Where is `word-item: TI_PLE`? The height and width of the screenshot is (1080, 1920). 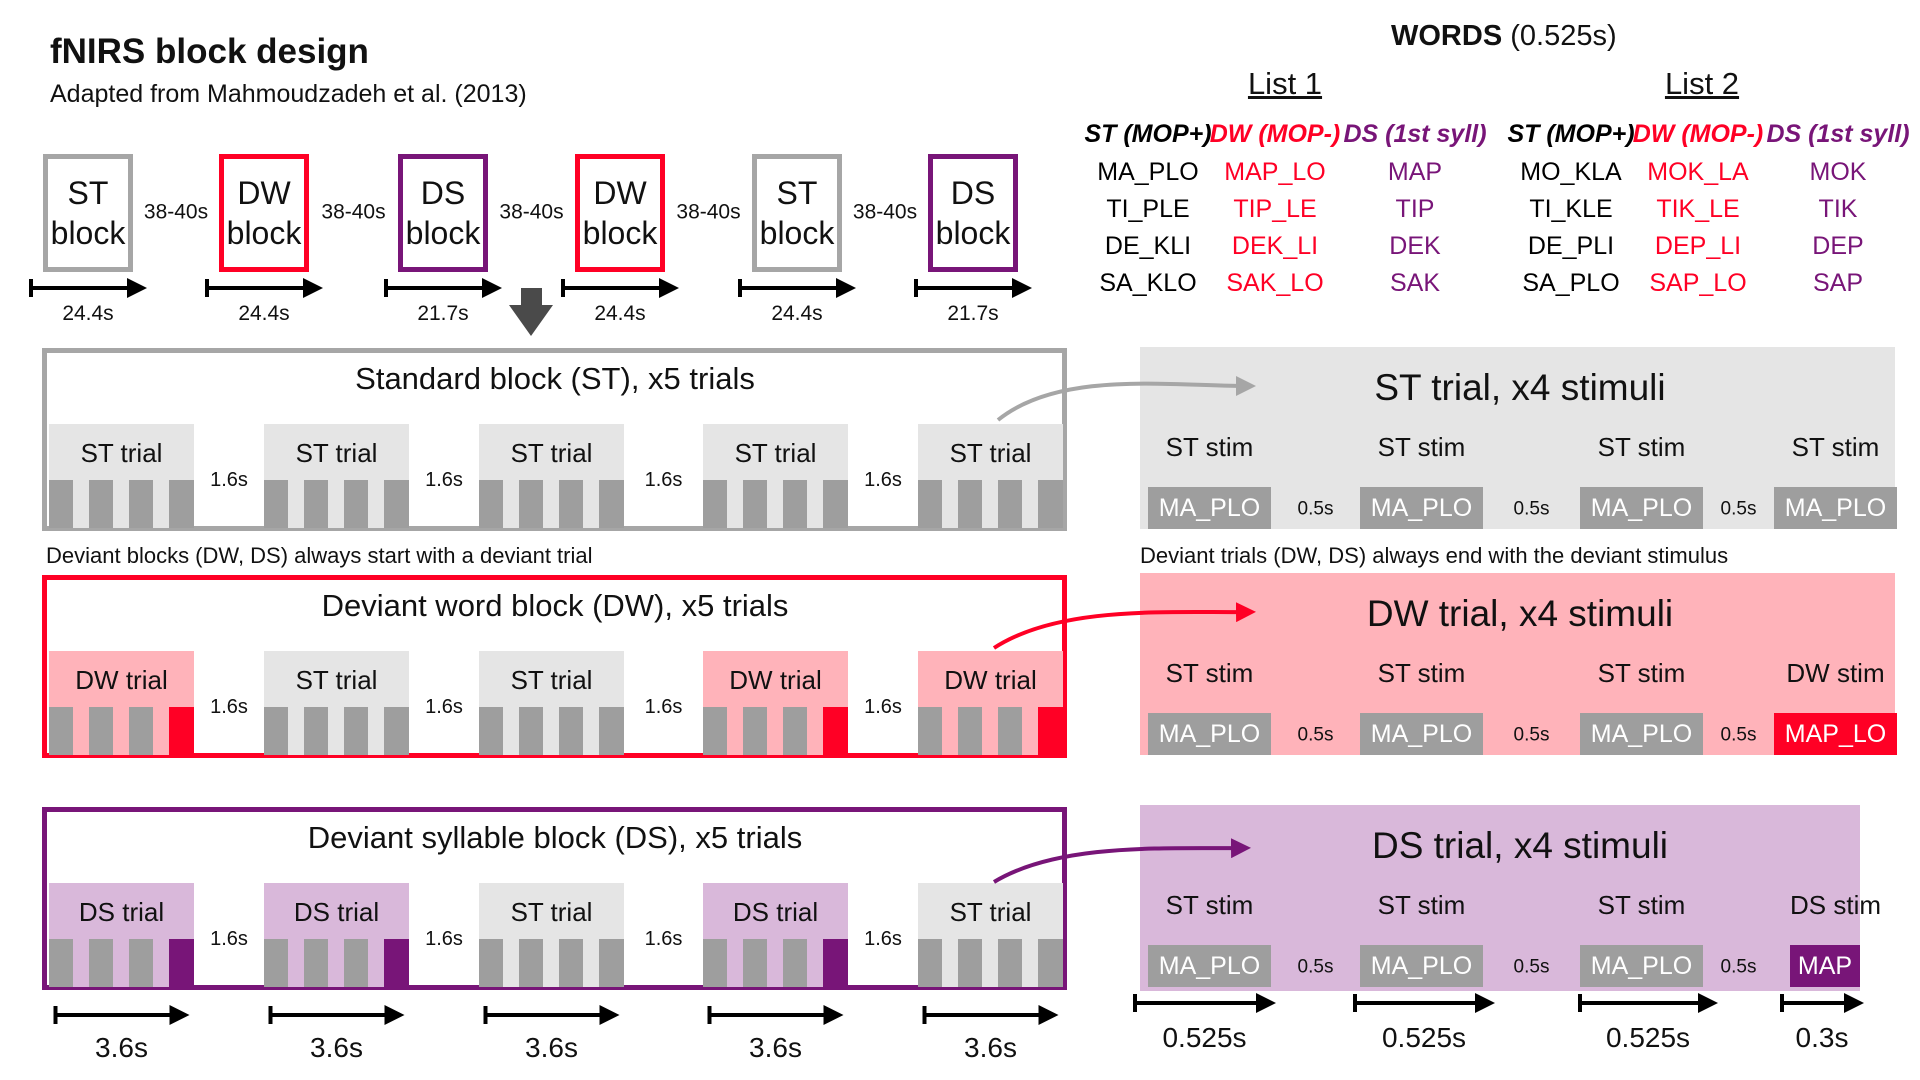
word-item: TI_PLE is located at coordinates (1148, 209).